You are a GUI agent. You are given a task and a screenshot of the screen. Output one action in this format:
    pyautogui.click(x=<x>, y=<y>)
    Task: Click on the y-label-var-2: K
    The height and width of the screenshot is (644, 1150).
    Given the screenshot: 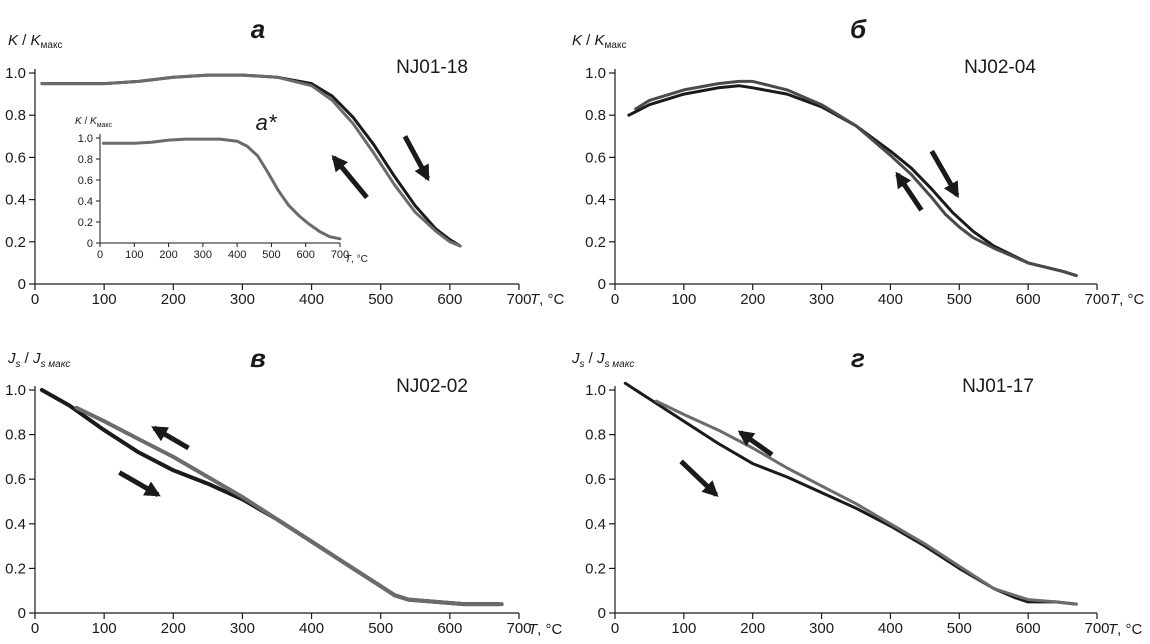 What is the action you would take?
    pyautogui.click(x=600, y=40)
    